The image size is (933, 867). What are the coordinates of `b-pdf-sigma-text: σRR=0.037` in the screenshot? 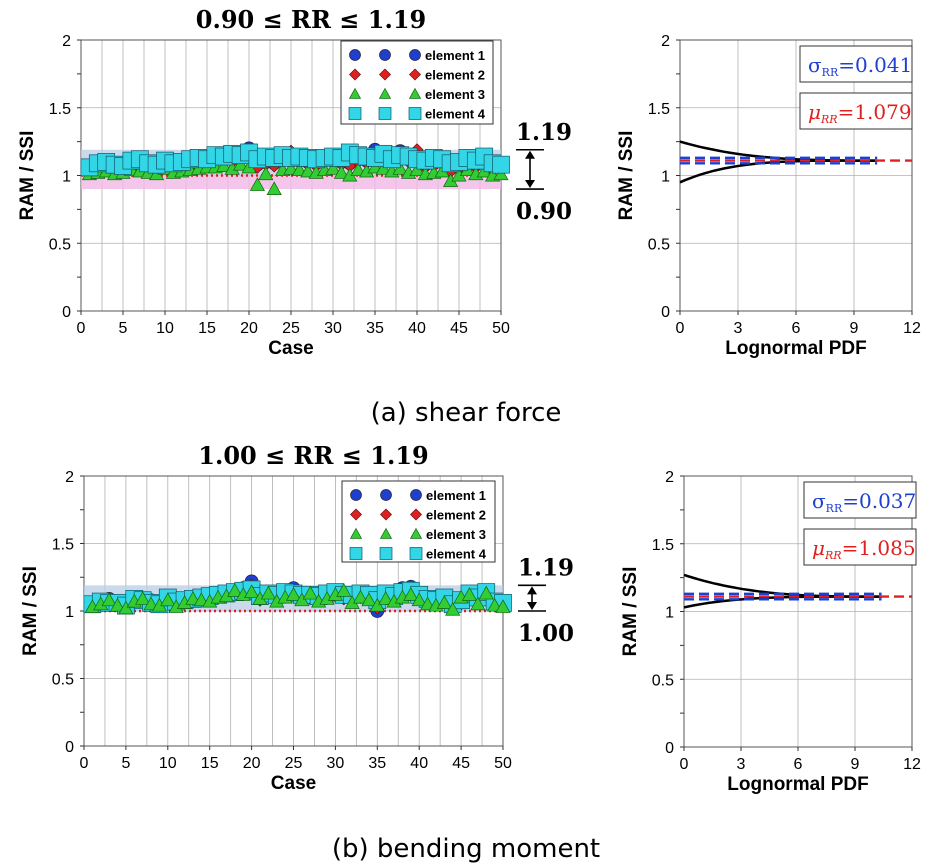 It's located at (864, 502).